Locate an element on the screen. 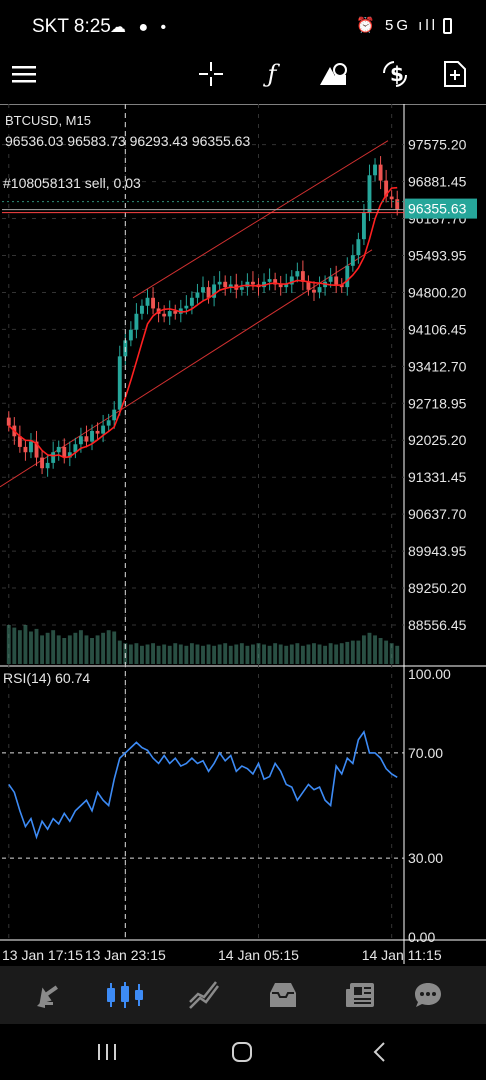  recents-icon is located at coordinates (107, 1052).